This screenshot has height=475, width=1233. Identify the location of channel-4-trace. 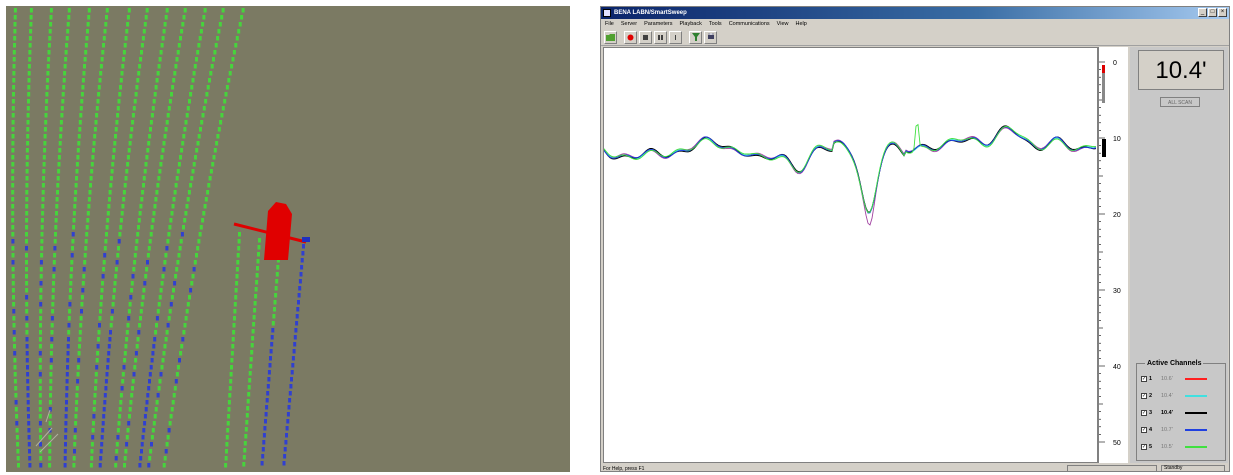
(850, 170).